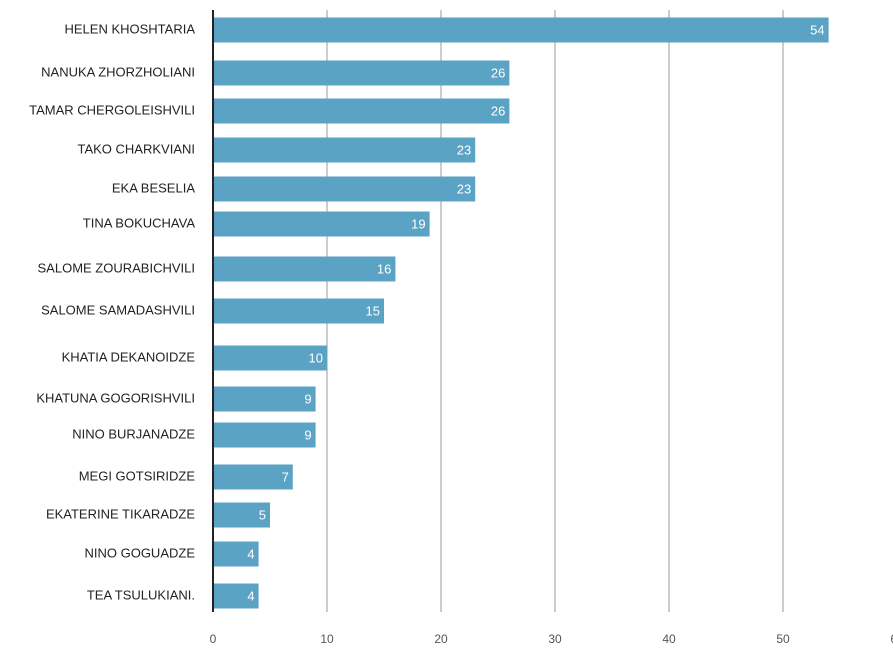 Image resolution: width=893 pixels, height=649 pixels. I want to click on y-tick-label: SALOME SAMADASHVILI, so click(118, 309).